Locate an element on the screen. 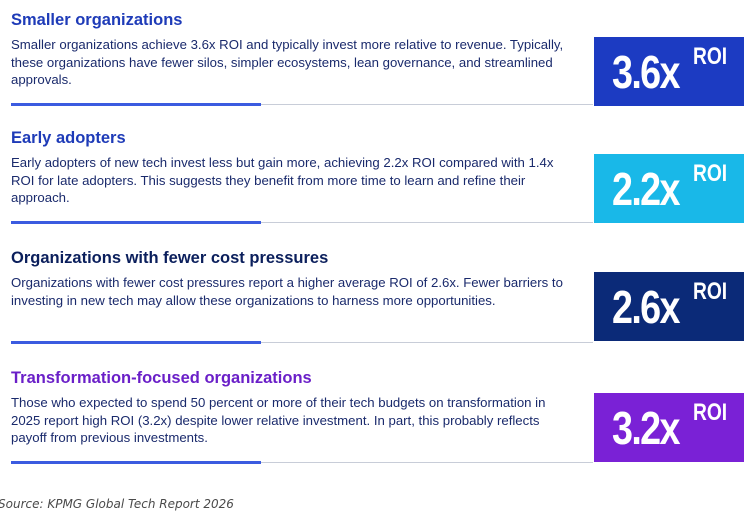  roi-tile: 2.2x ROI is located at coordinates (669, 188).